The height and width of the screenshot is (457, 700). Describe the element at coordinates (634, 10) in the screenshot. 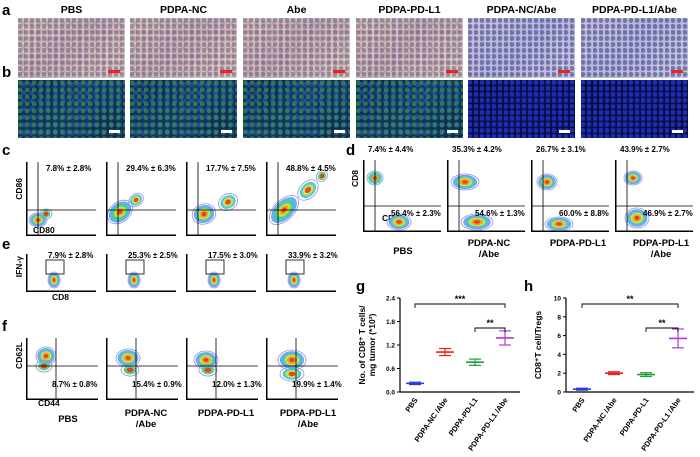

I see `column-header: PDPA-PD-L1/Abe` at that location.